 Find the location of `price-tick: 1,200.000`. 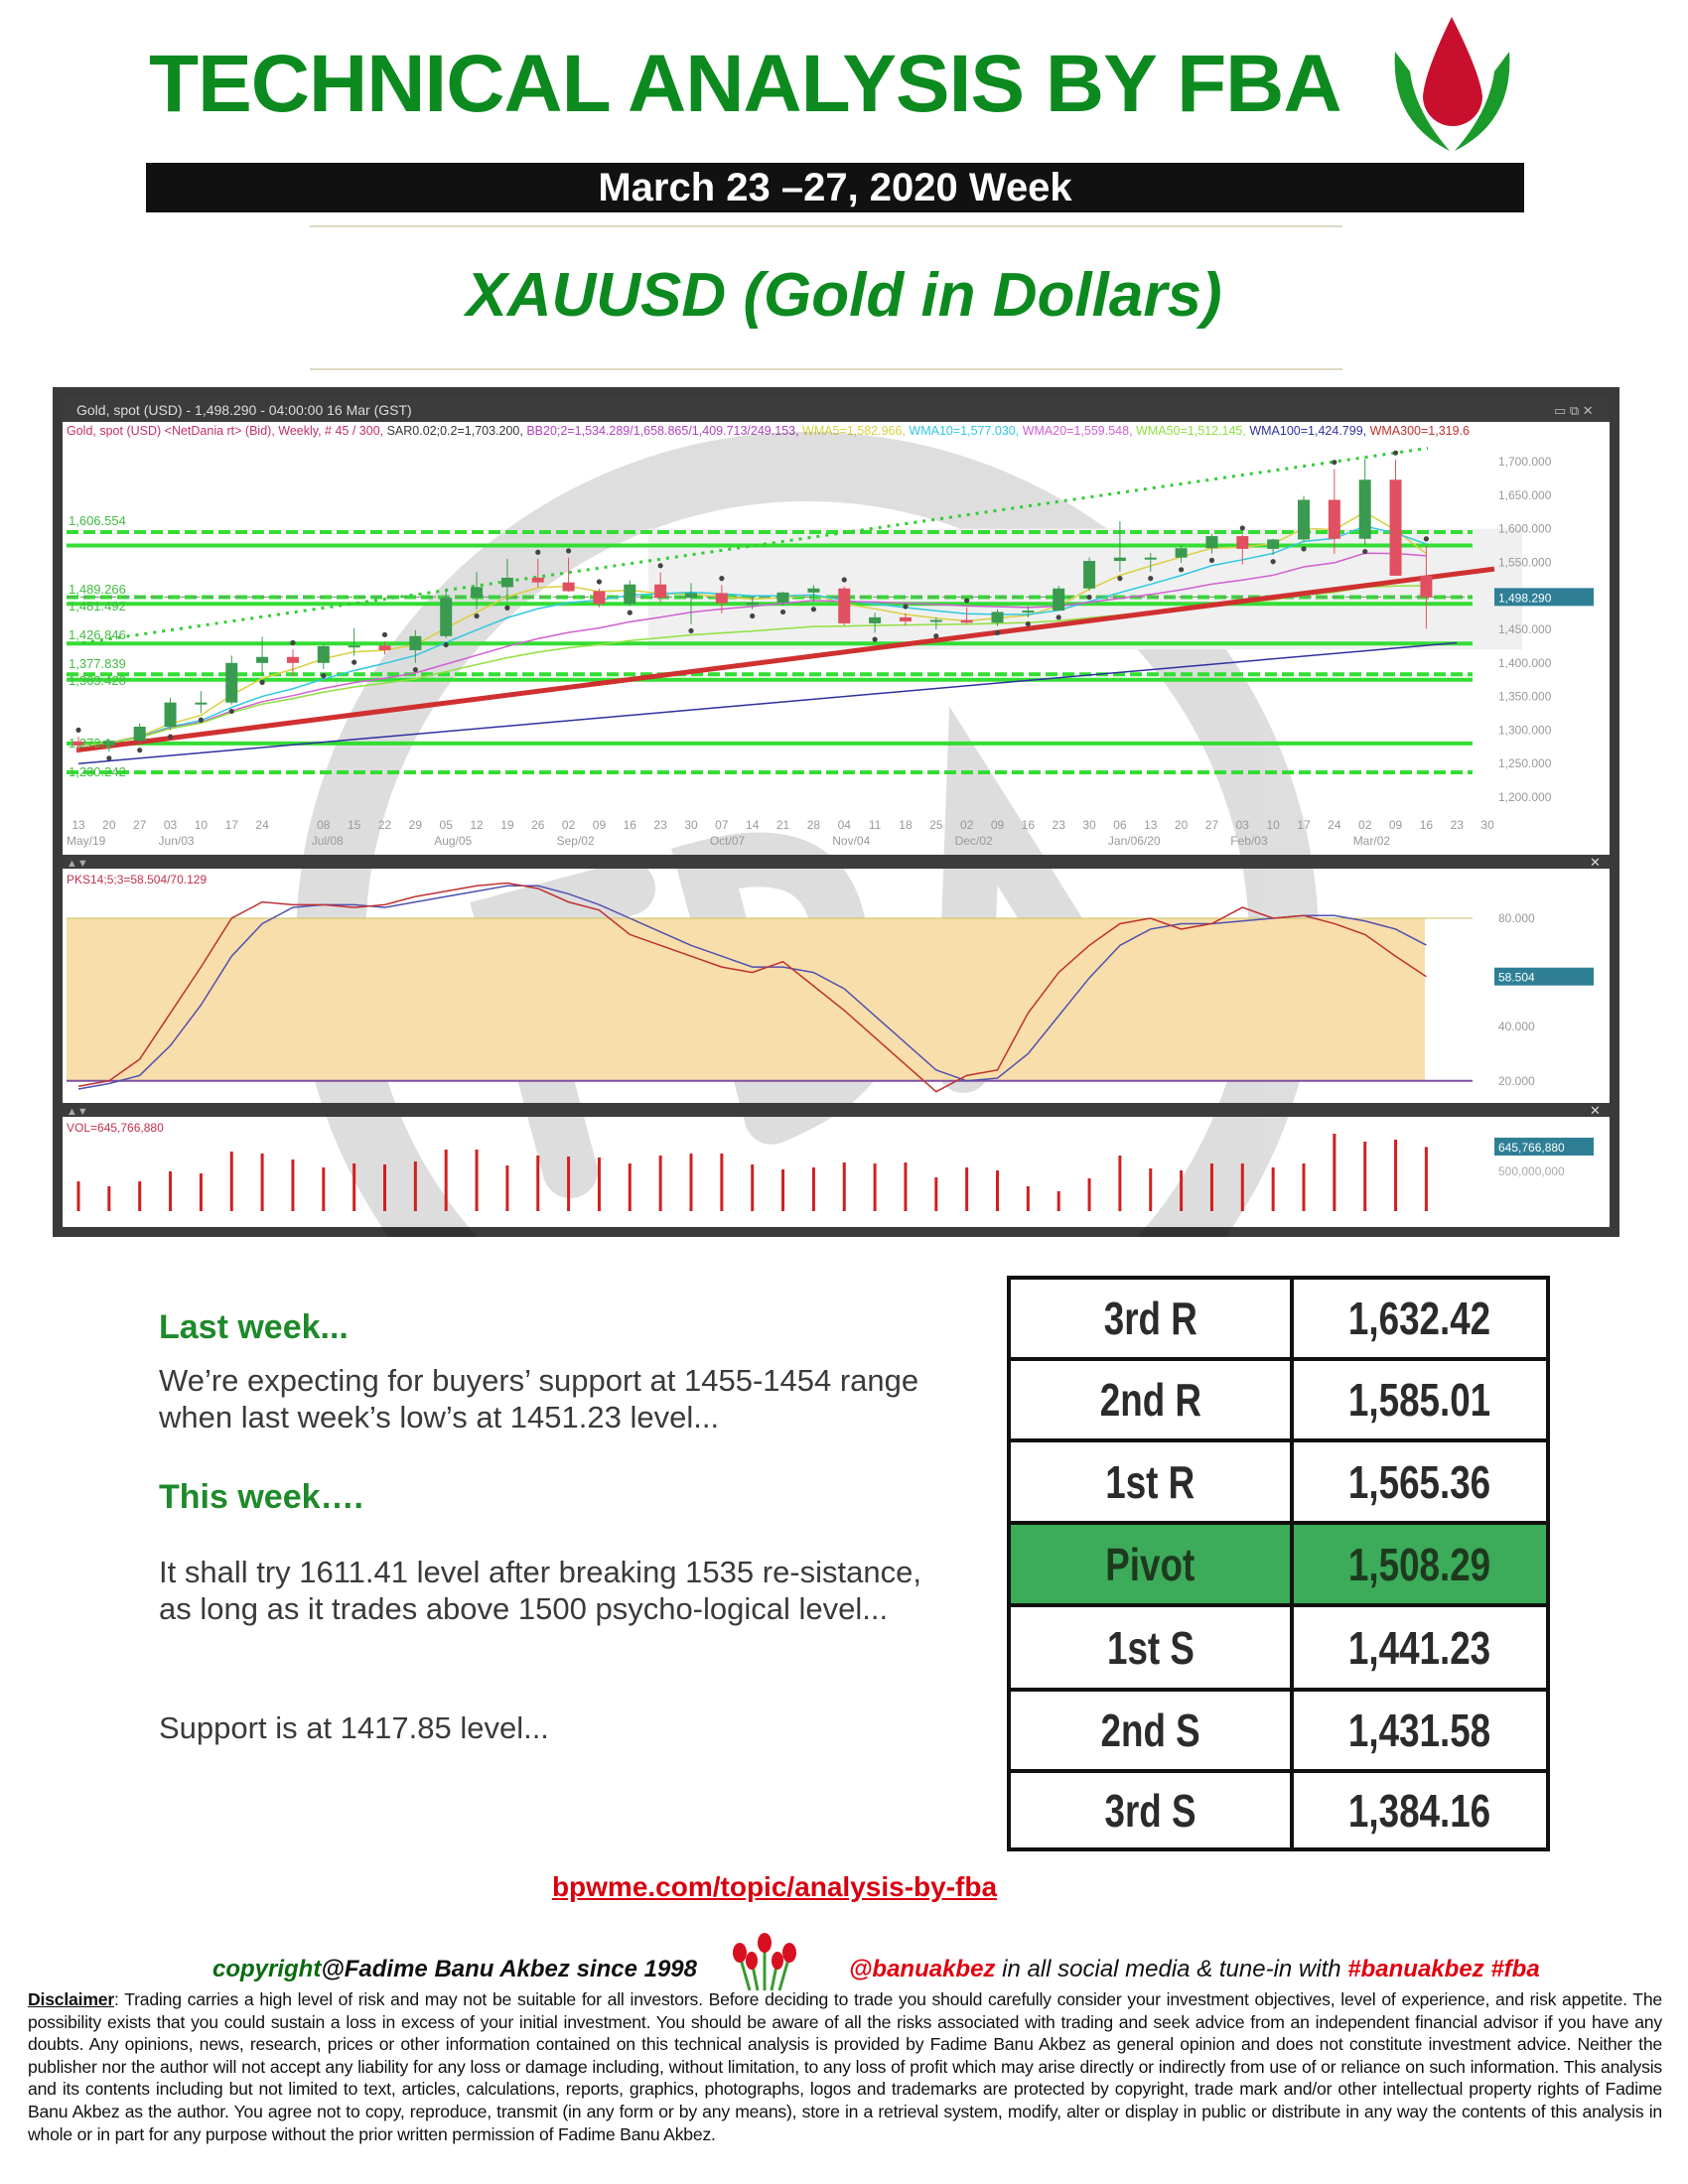

price-tick: 1,200.000 is located at coordinates (1525, 797).